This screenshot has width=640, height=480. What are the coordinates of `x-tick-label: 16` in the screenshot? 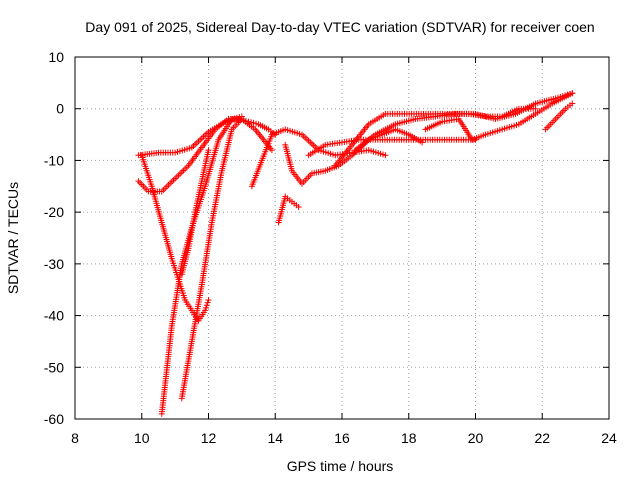 It's located at (342, 438).